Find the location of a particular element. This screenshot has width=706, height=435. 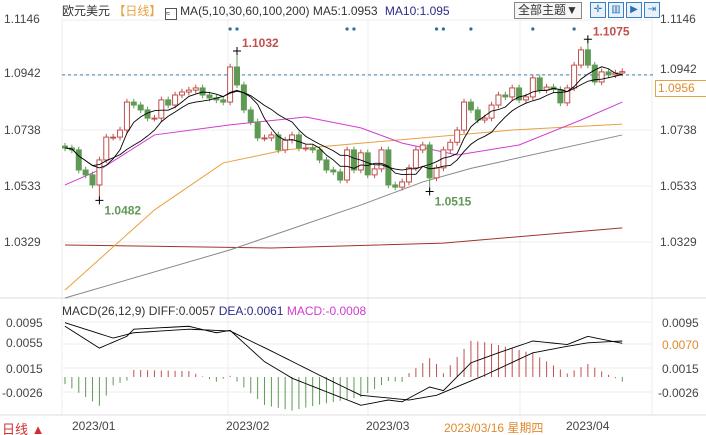

macd-left-label: -0.0026 is located at coordinates (22, 393).